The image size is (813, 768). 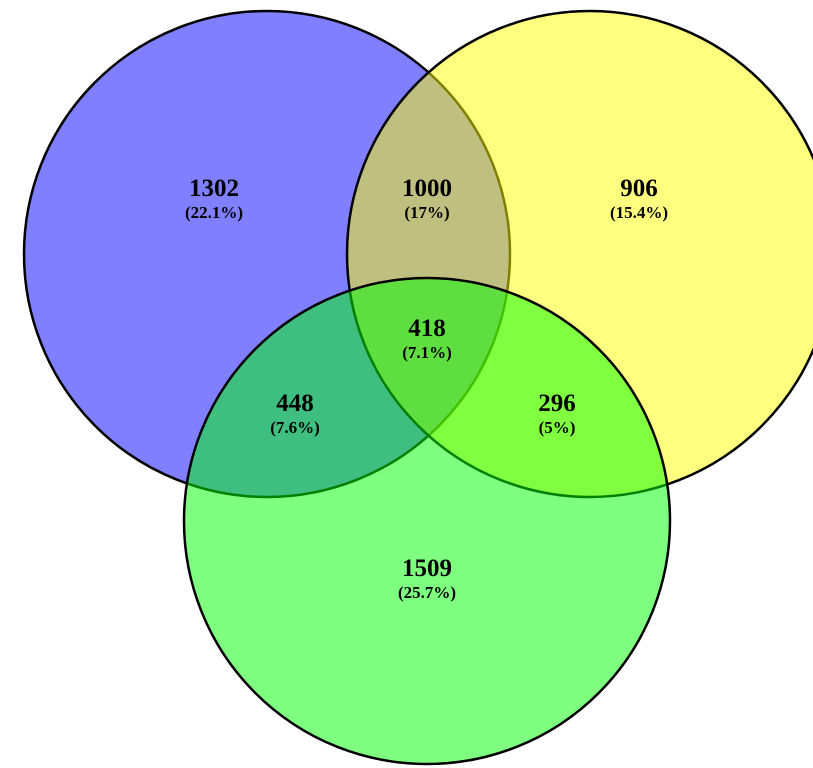 I want to click on region-abc-count: 418, so click(x=427, y=328).